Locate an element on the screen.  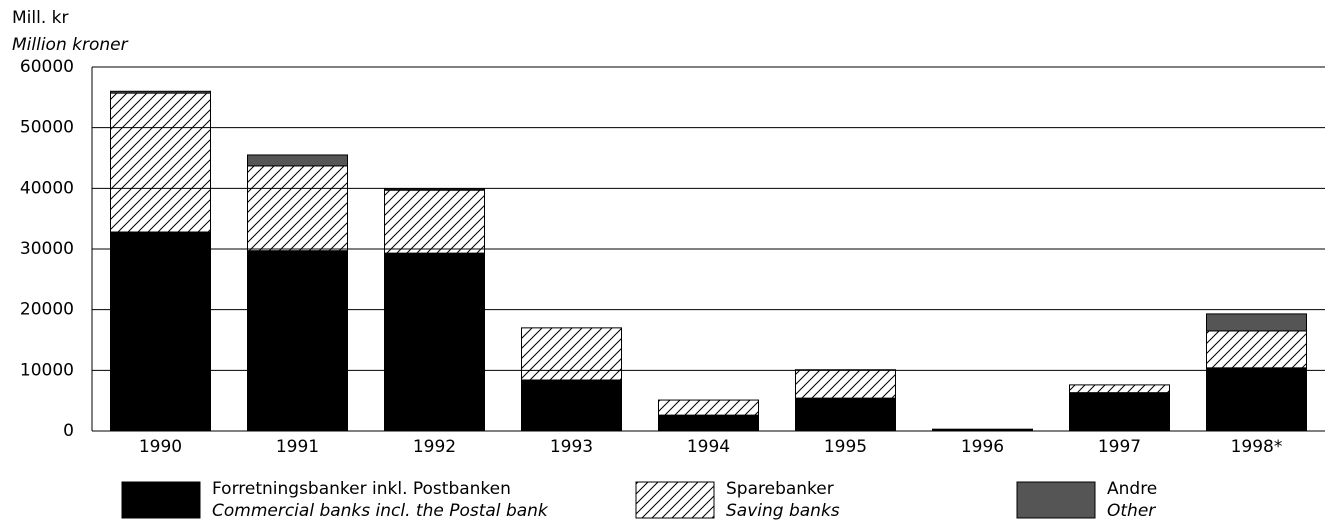
y-label-en: Million kroner is located at coordinates (70, 45).